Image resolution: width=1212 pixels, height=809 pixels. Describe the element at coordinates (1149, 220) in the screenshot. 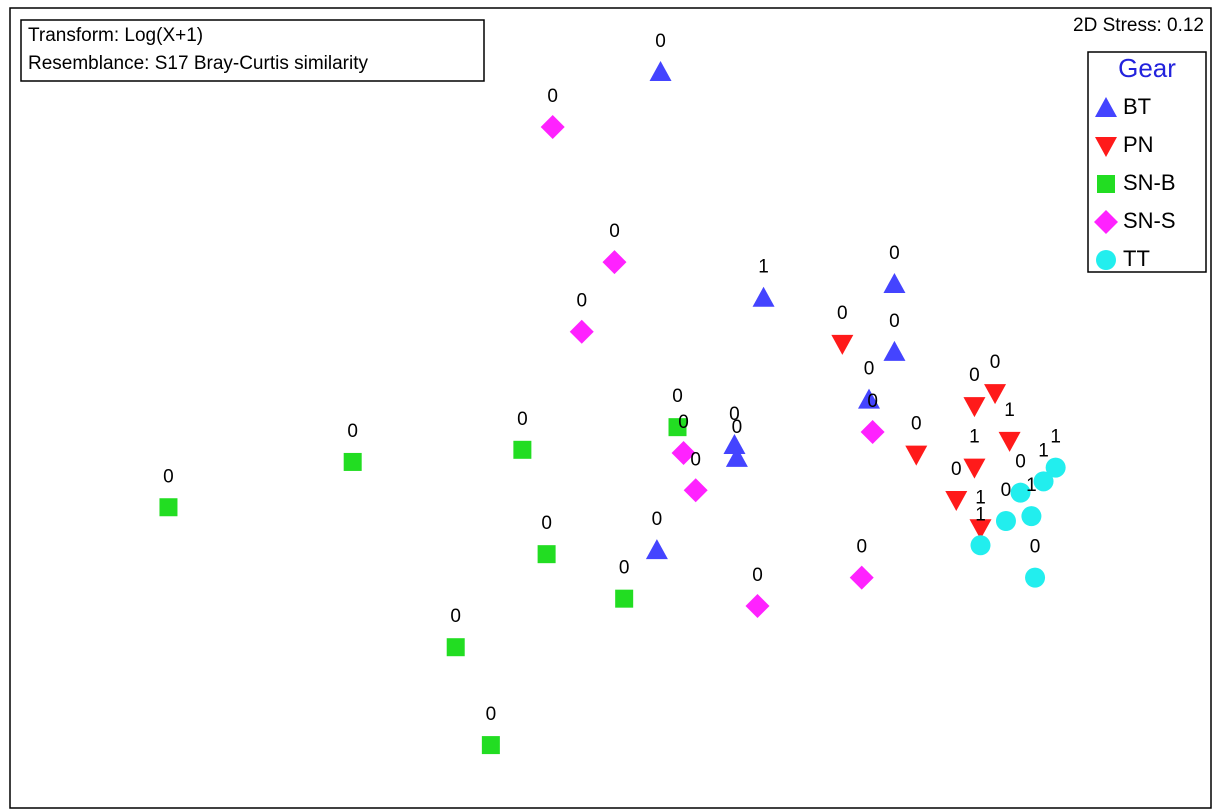

I see `legend-label: SN-S` at that location.